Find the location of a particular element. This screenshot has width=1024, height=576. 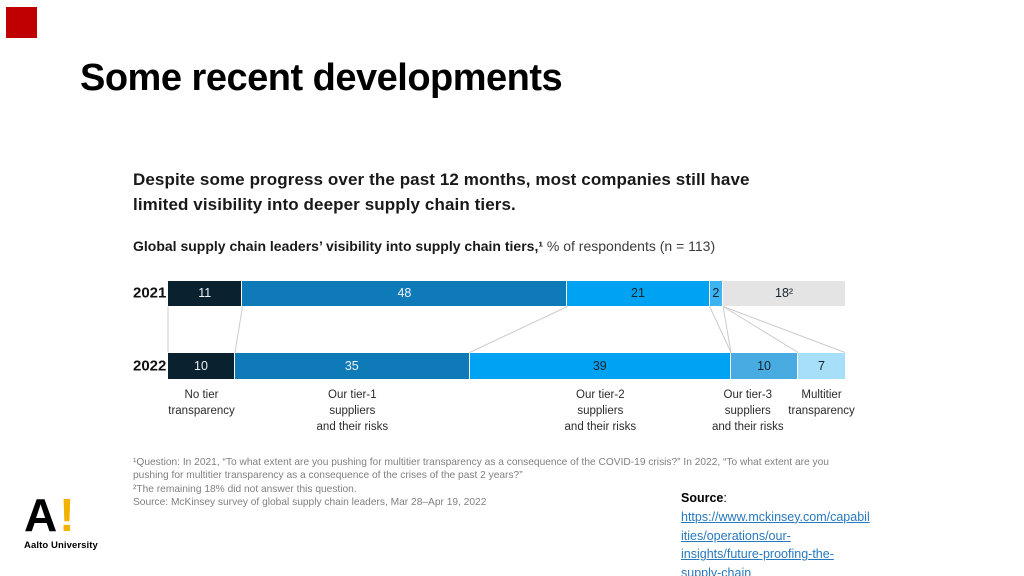

red-marker is located at coordinates (21, 22).